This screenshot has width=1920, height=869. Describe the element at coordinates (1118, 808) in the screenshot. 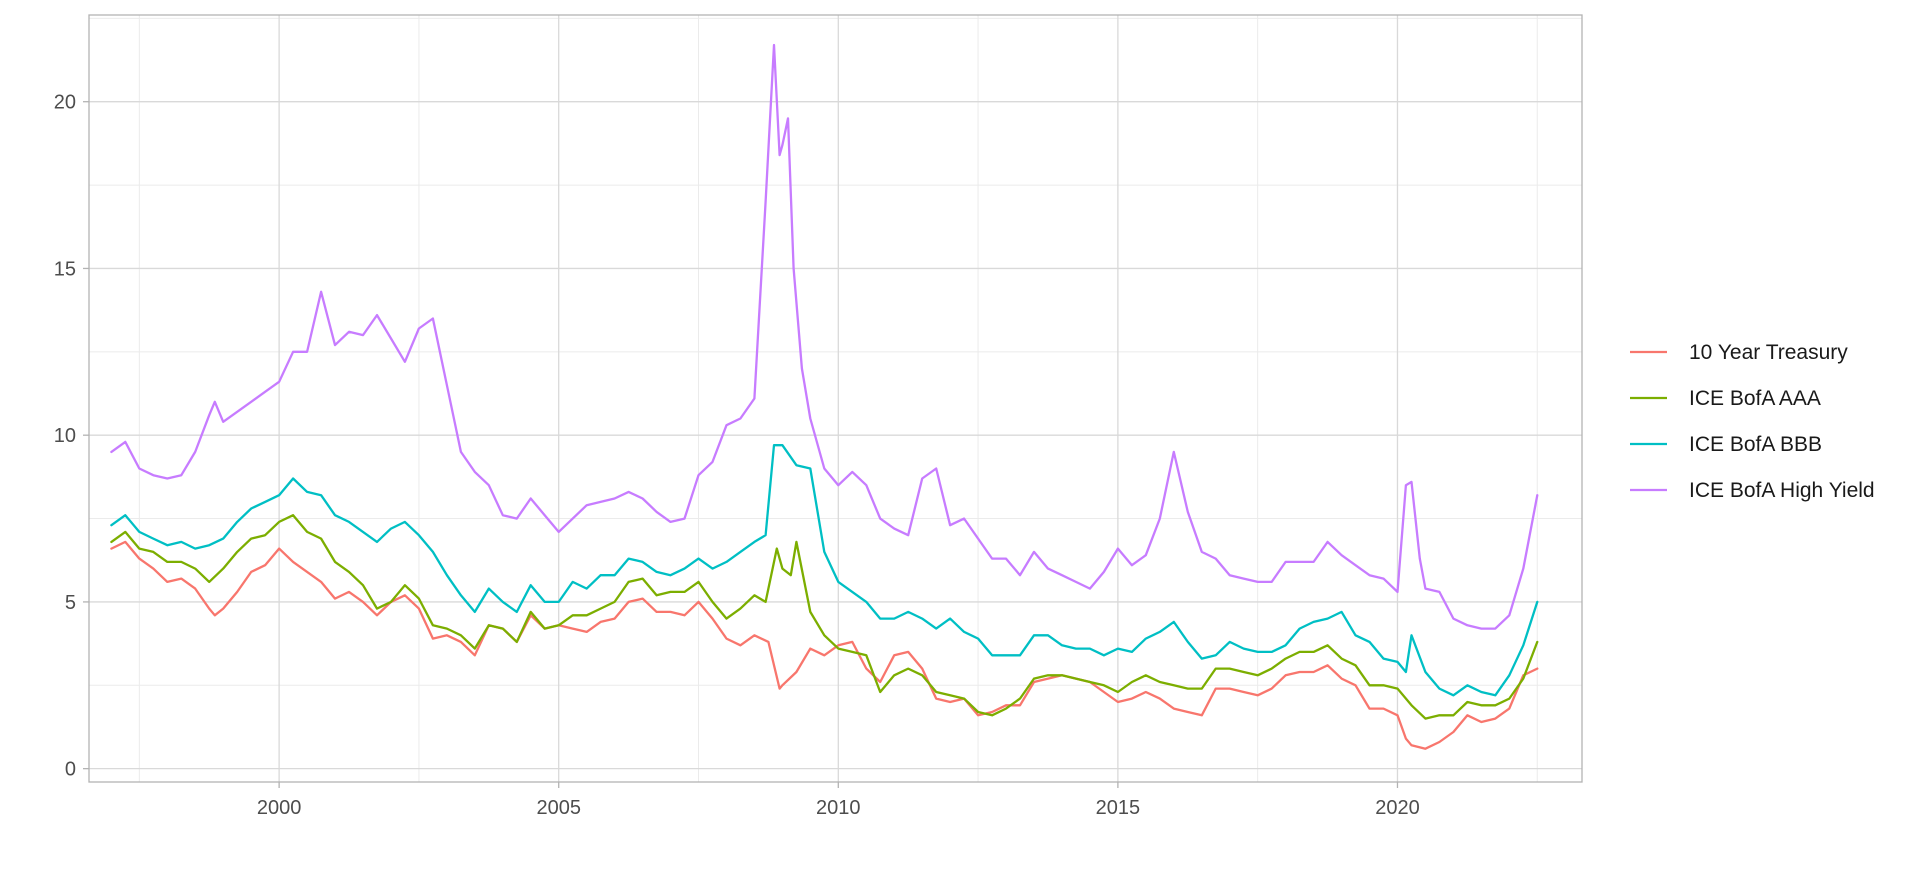

I see `x-tick-label: 2015` at that location.